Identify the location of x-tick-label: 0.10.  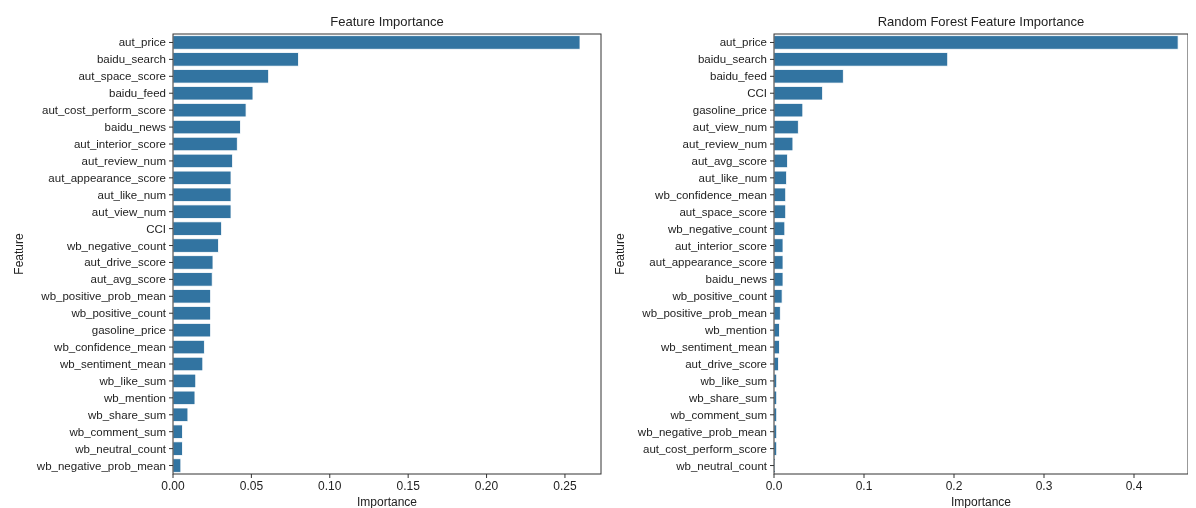
(330, 486).